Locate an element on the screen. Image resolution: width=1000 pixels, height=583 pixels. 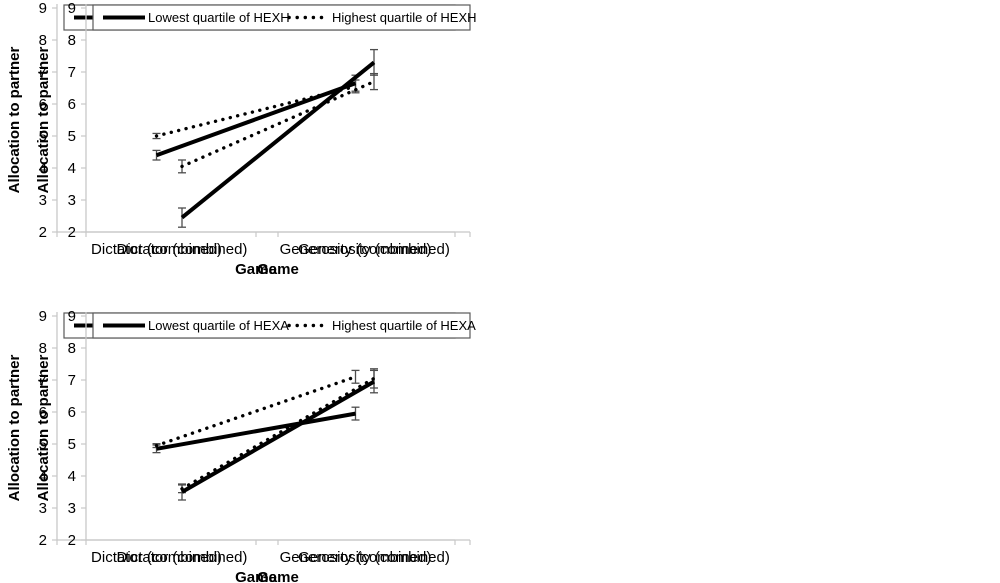
legend-entry-label: Lowest quartile of HEXA is located at coordinates (218, 325).